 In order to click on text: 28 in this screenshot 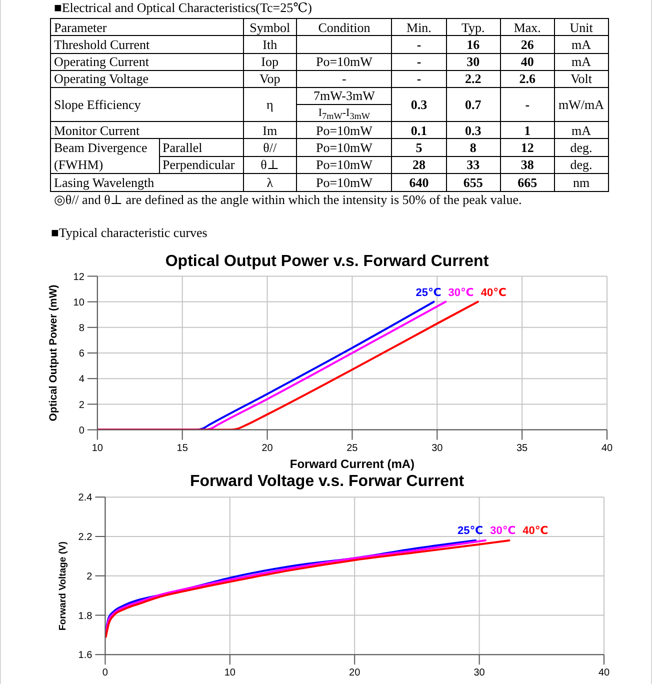, I will do `click(419, 164)`.